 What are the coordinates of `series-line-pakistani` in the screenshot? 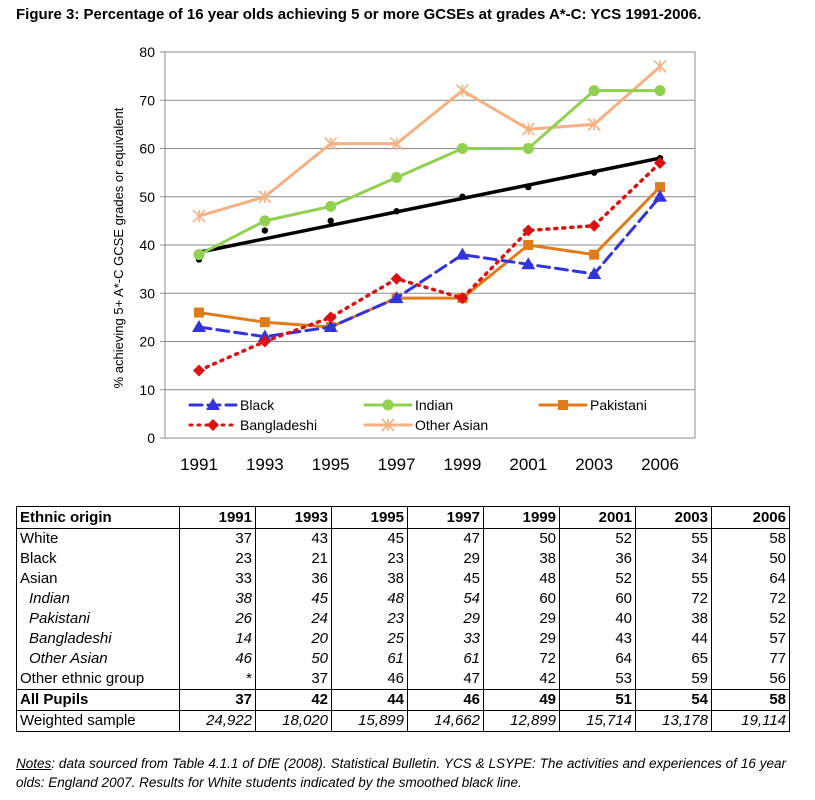 It's located at (429, 257).